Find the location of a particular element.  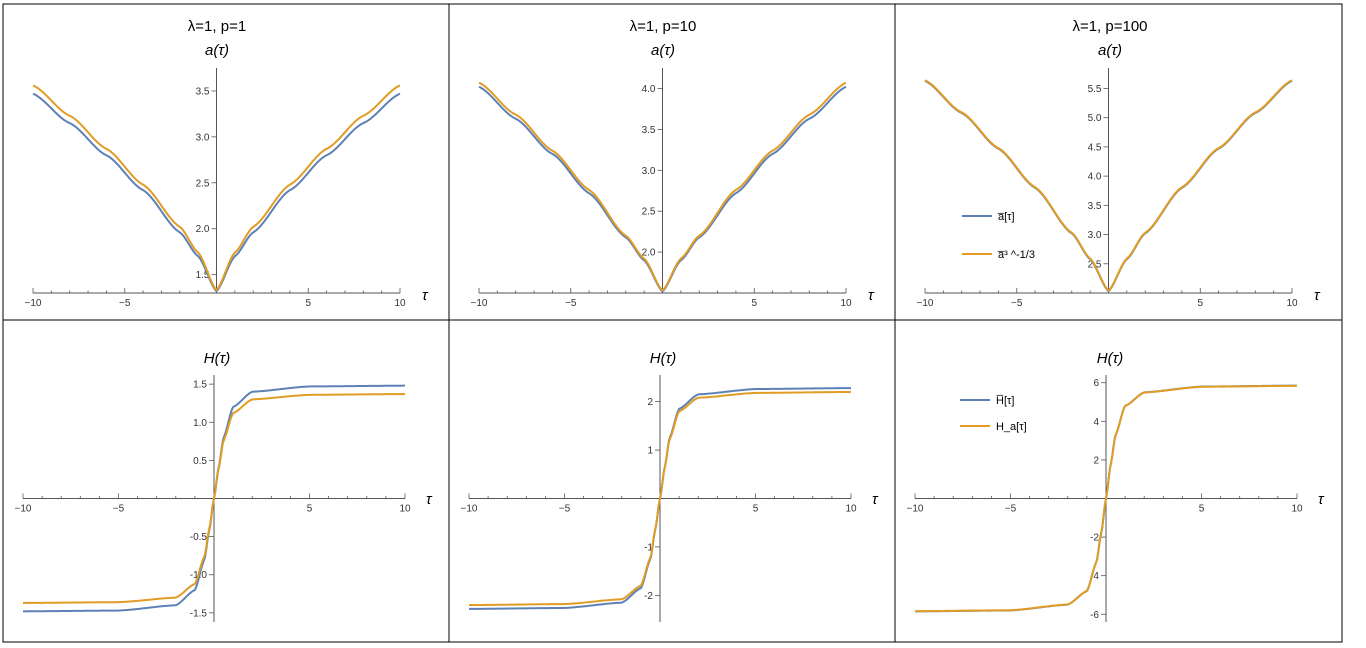

y-tick-label-6: -2 is located at coordinates (1094, 538).